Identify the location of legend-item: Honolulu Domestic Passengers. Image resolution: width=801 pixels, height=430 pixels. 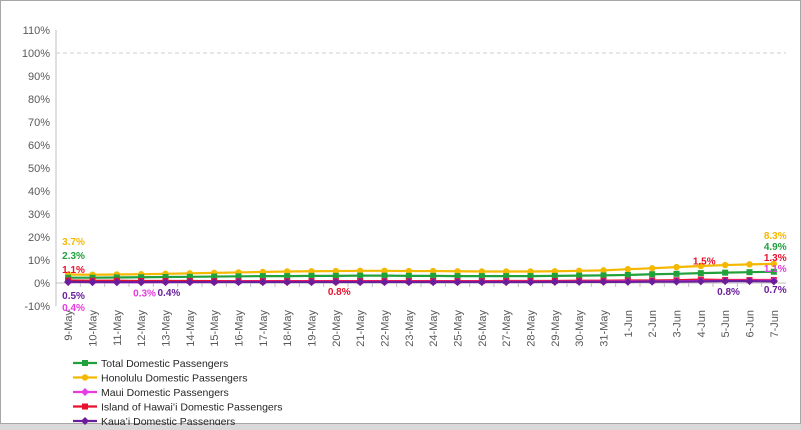
(160, 379).